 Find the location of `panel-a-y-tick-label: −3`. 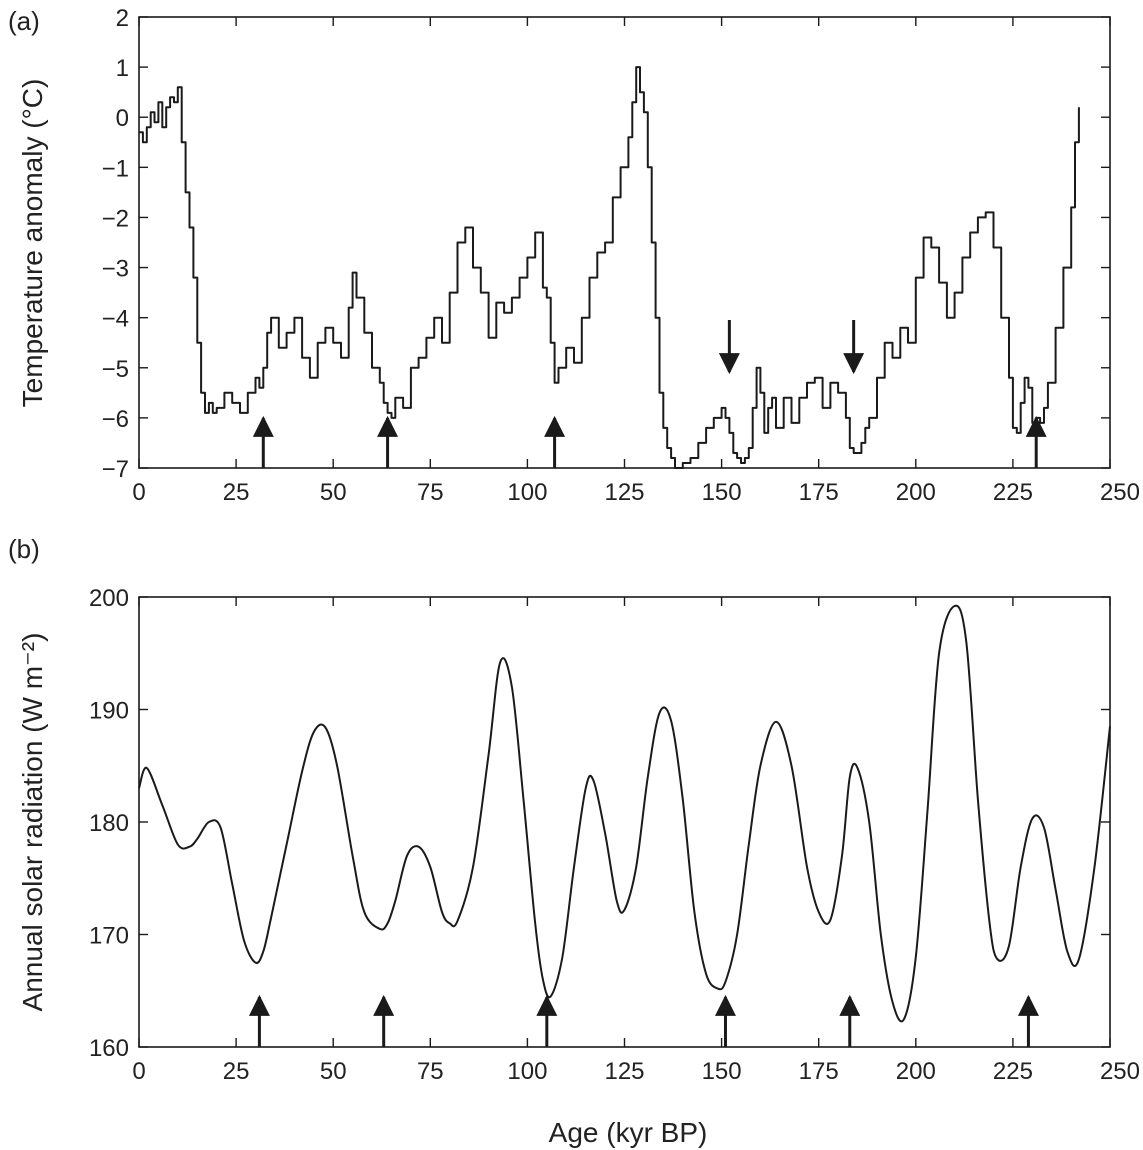

panel-a-y-tick-label: −3 is located at coordinates (115, 269).